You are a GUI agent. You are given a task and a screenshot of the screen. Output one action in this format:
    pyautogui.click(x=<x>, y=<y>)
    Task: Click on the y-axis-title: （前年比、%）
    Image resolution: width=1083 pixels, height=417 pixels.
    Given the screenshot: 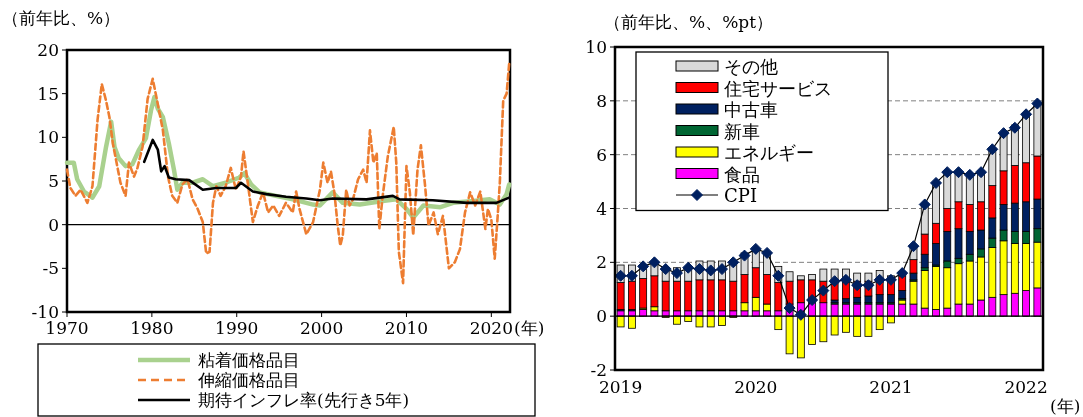 What is the action you would take?
    pyautogui.click(x=61, y=18)
    